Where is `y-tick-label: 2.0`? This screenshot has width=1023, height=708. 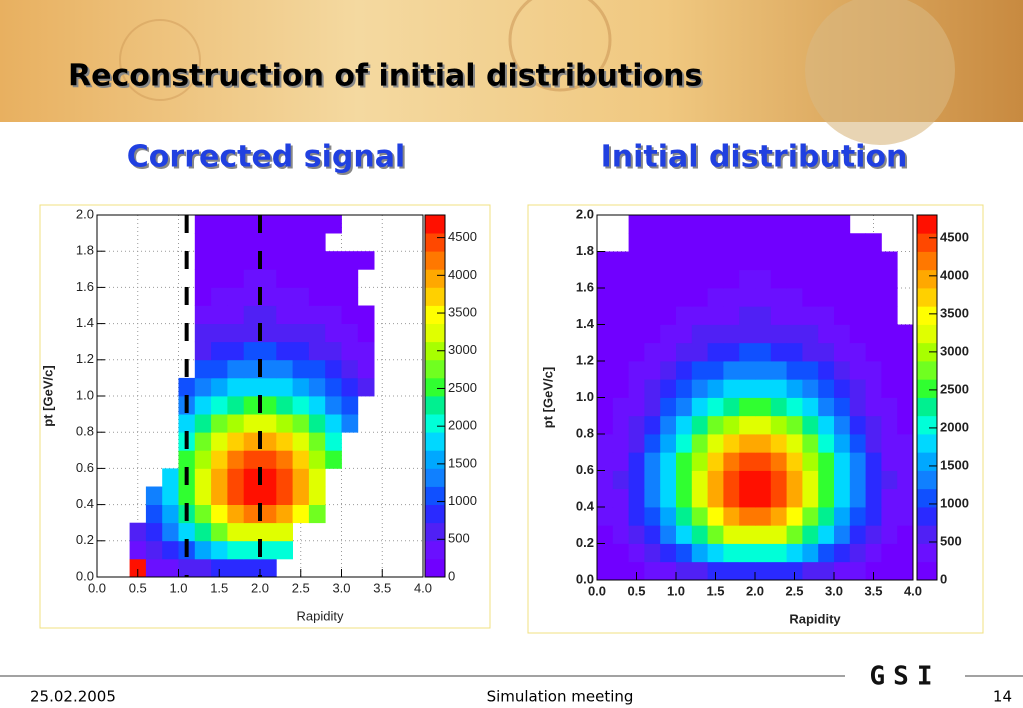 y-tick-label: 2.0 is located at coordinates (85, 213).